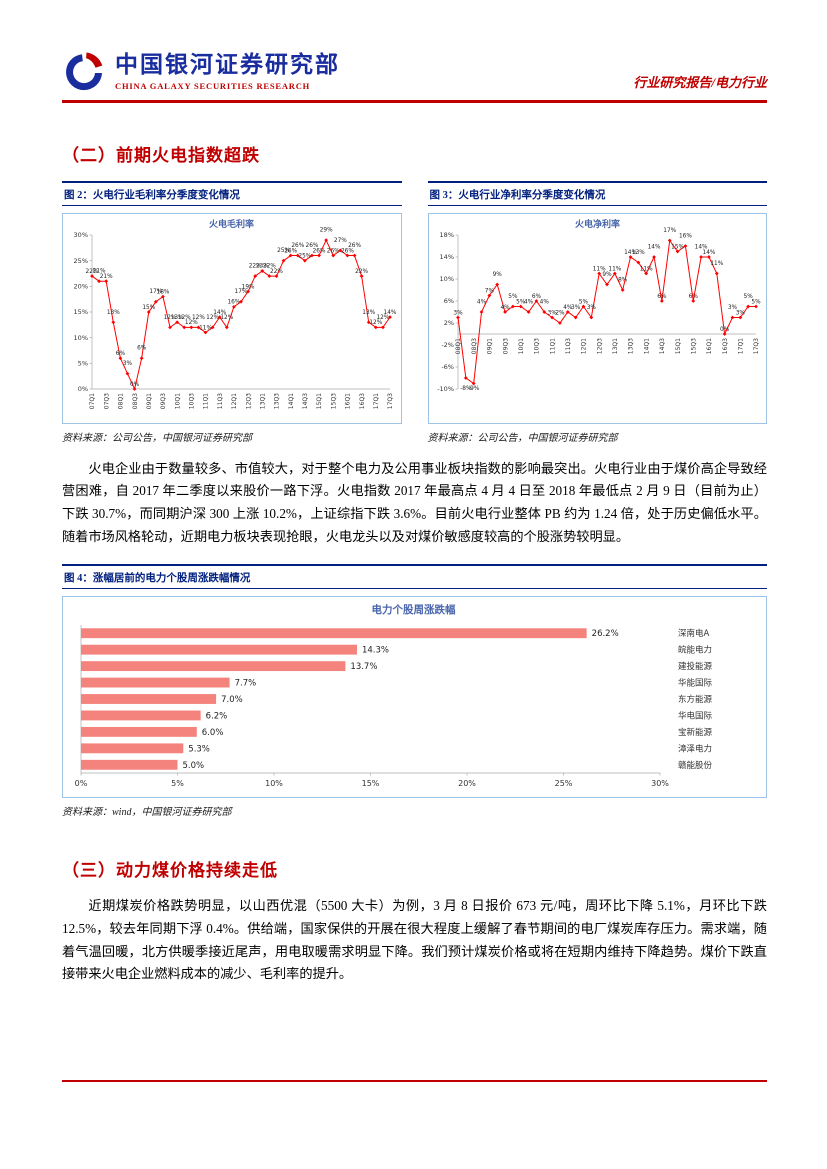 The image size is (827, 1169). Describe the element at coordinates (81, 286) in the screenshot. I see `svg-text: 20%` at that location.